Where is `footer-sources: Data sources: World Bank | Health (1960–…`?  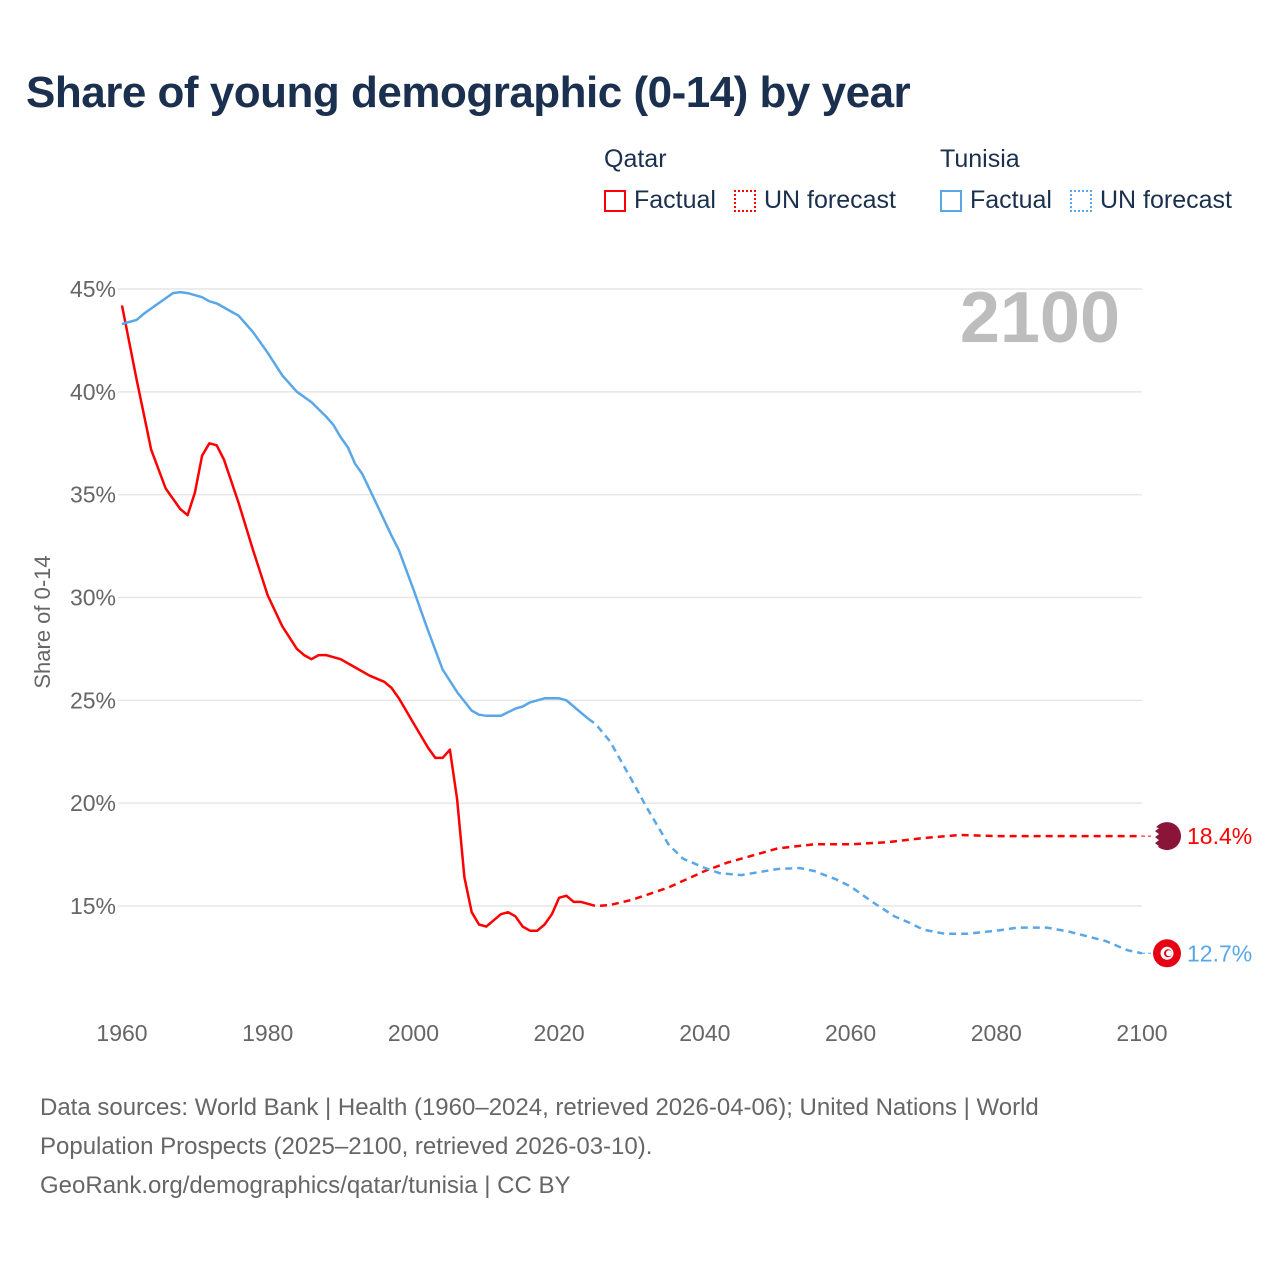
footer-sources: Data sources: World Bank | Health (1960–… is located at coordinates (640, 1146).